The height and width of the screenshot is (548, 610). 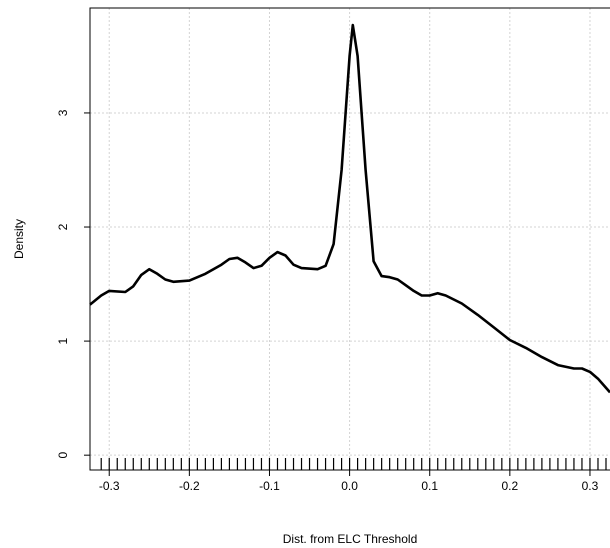 What do you see at coordinates (63, 340) in the screenshot?
I see `y-tick-label: 1` at bounding box center [63, 340].